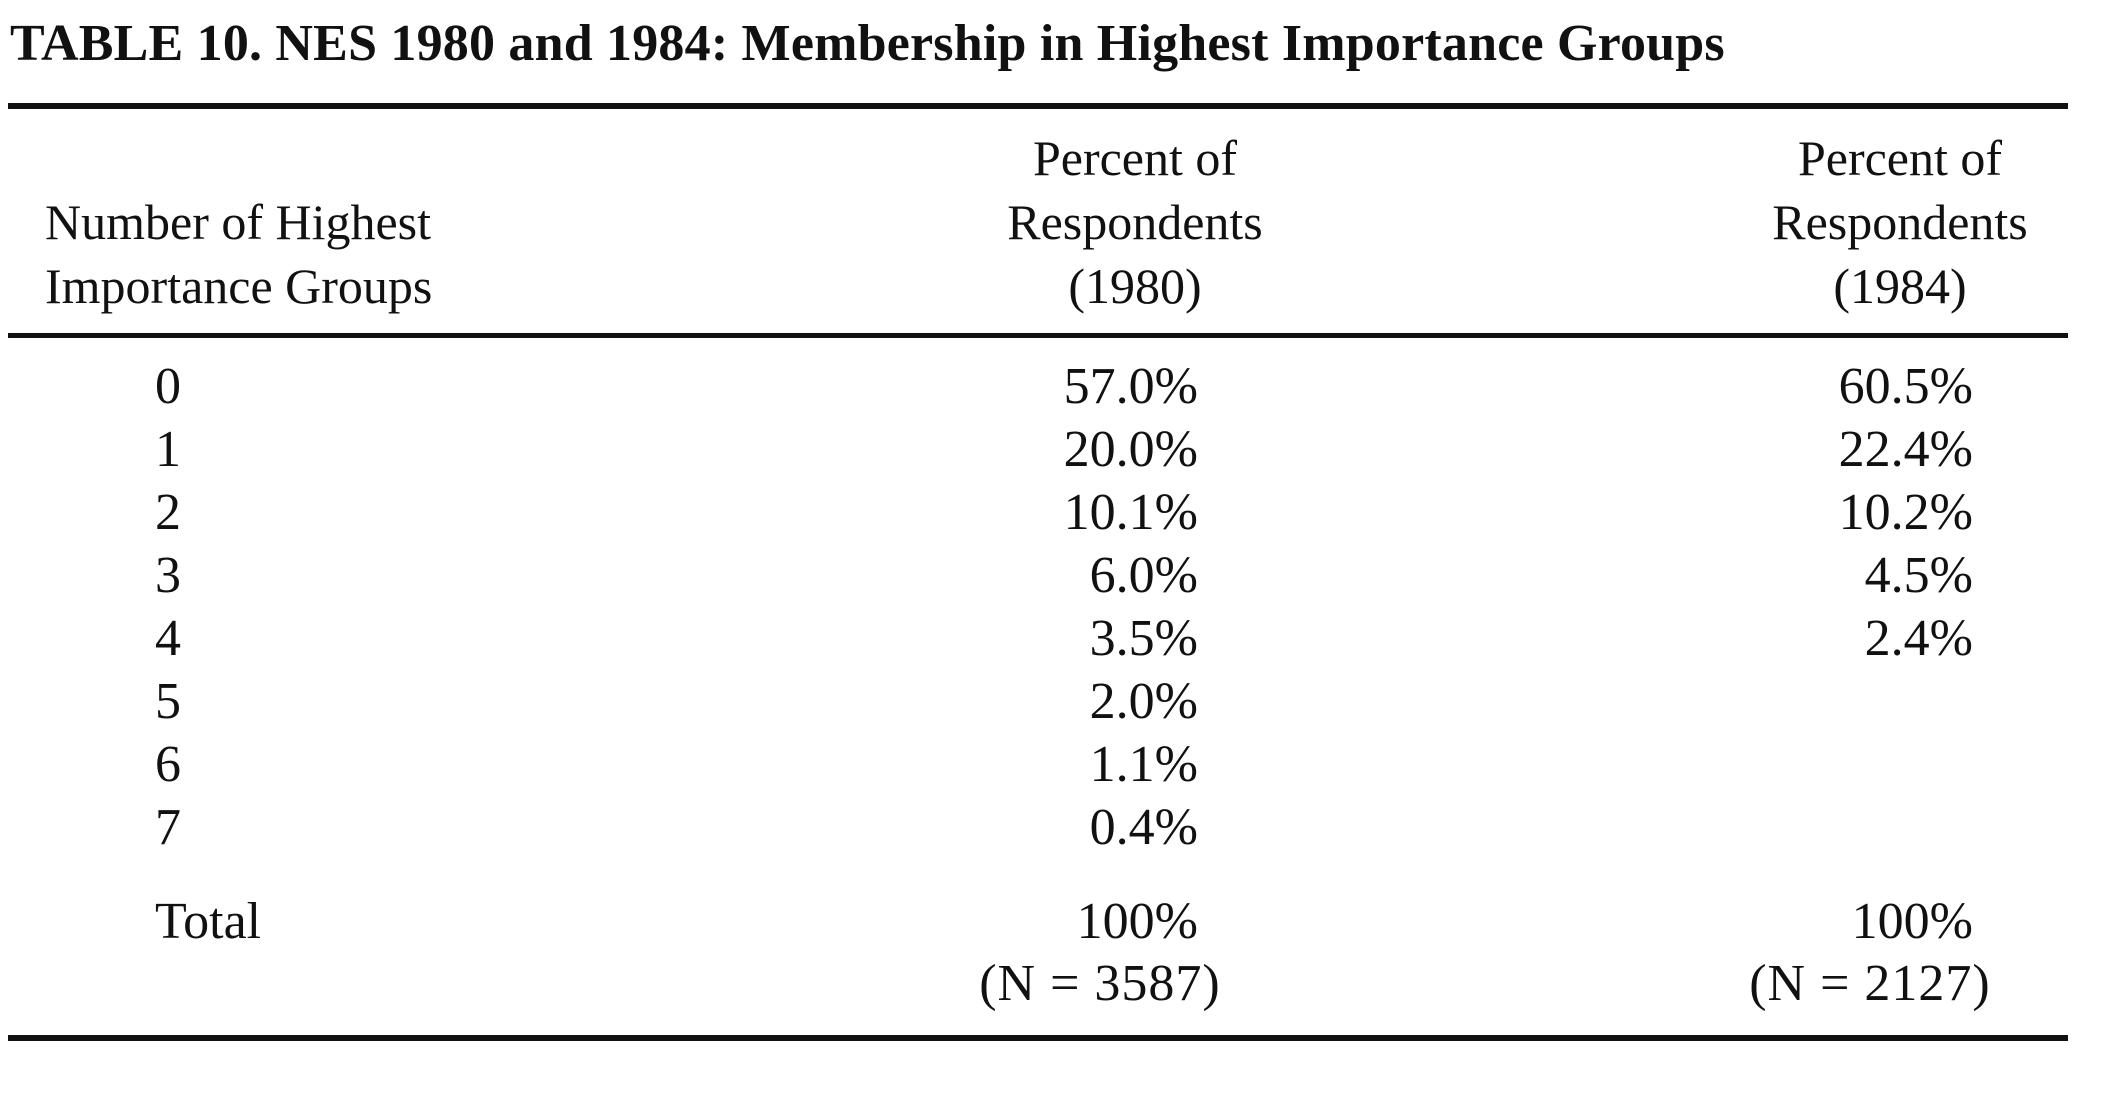  What do you see at coordinates (168, 638) in the screenshot?
I see `row-groups: 4` at bounding box center [168, 638].